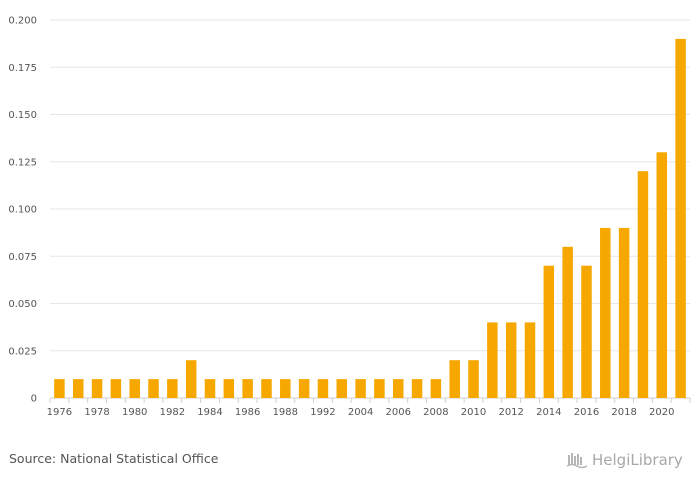 The image size is (700, 483). I want to click on x-tick-label: 2010, so click(473, 412).